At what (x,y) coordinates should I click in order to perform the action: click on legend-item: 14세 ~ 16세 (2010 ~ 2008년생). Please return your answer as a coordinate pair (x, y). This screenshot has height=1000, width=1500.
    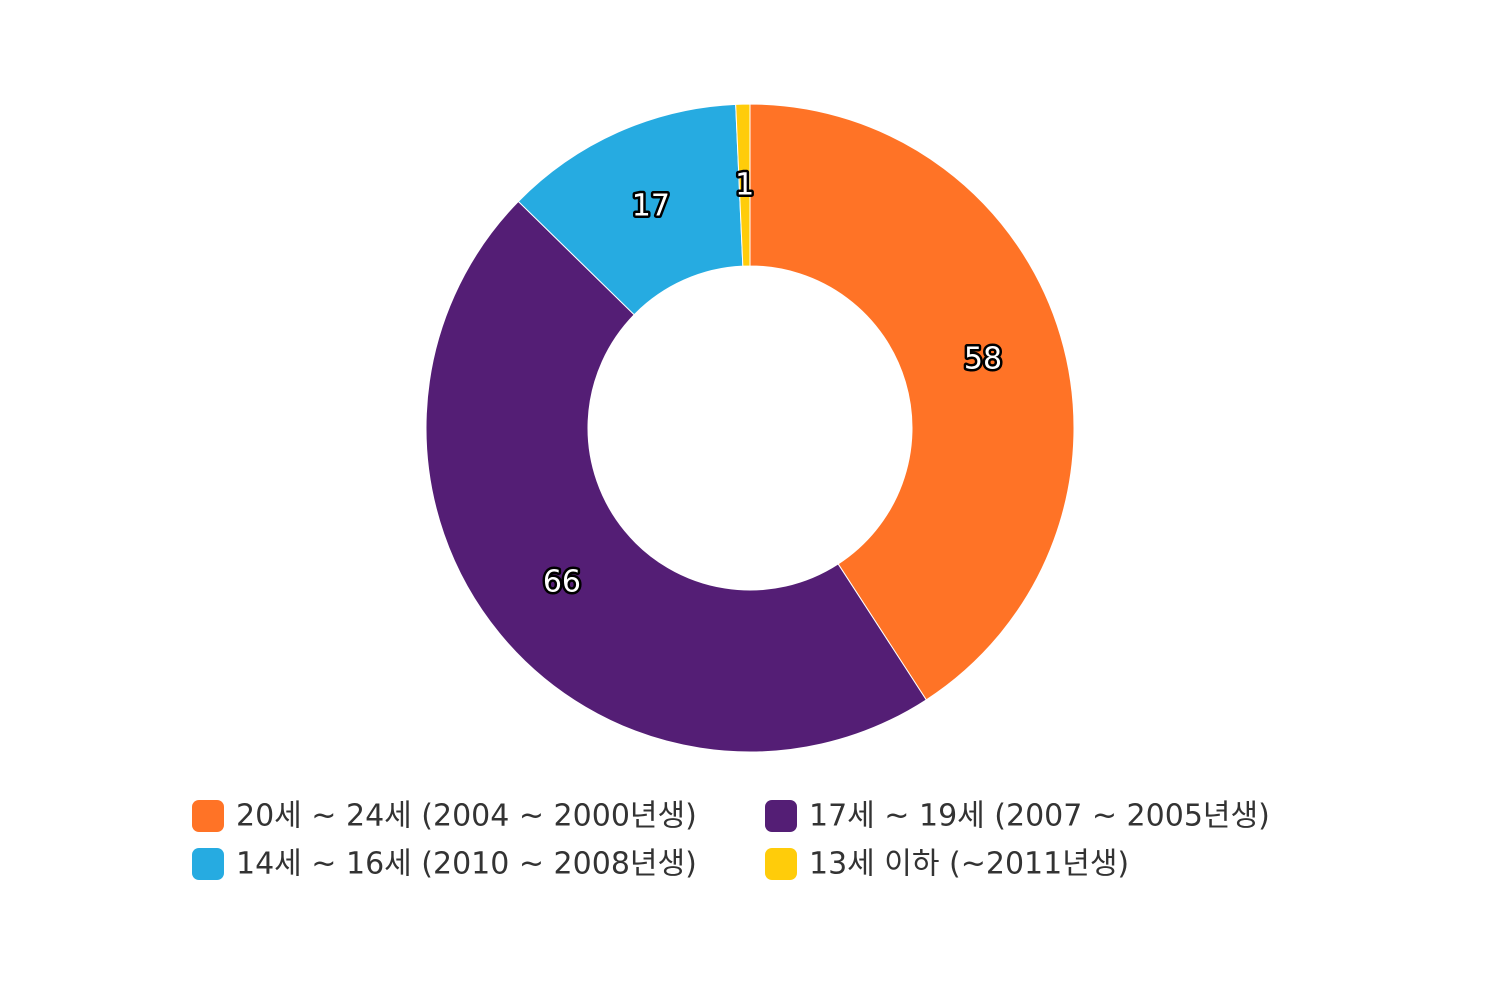
    Looking at the image, I should click on (444, 864).